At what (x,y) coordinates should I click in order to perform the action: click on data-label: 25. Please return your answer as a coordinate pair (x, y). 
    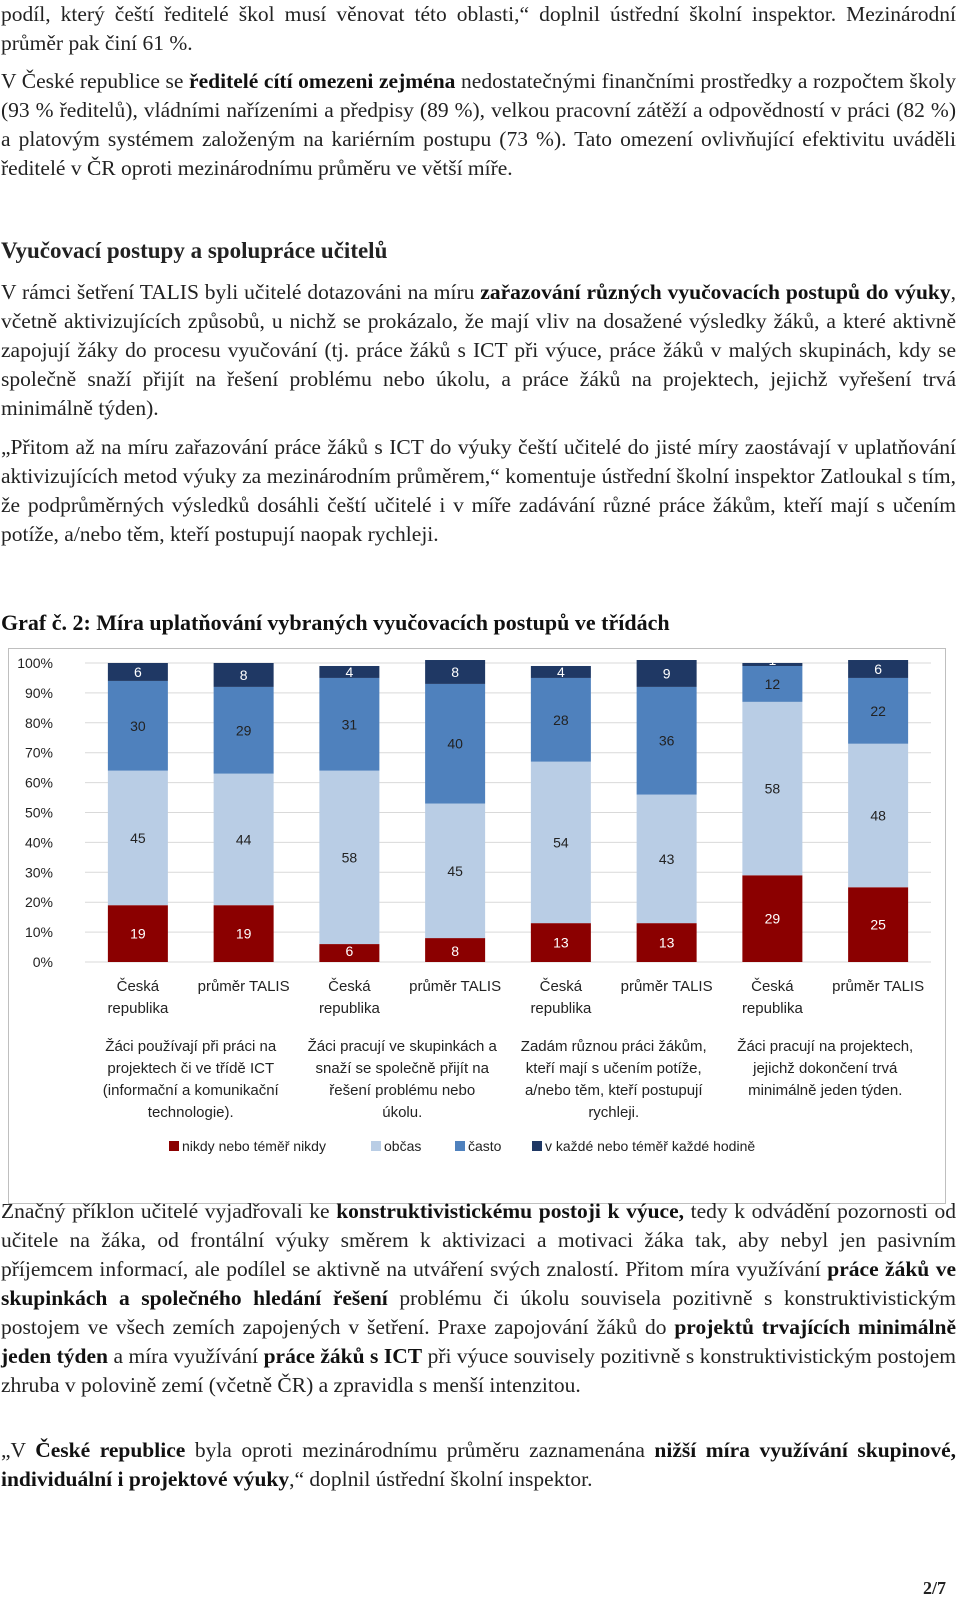
    Looking at the image, I should click on (878, 925).